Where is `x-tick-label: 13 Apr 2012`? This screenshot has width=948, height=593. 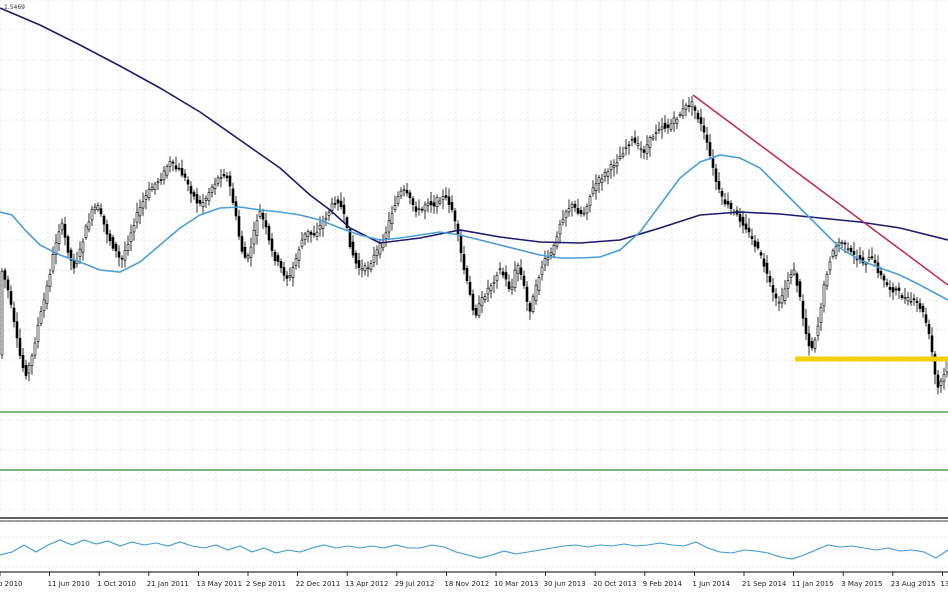 x-tick-label: 13 Apr 2012 is located at coordinates (366, 584).